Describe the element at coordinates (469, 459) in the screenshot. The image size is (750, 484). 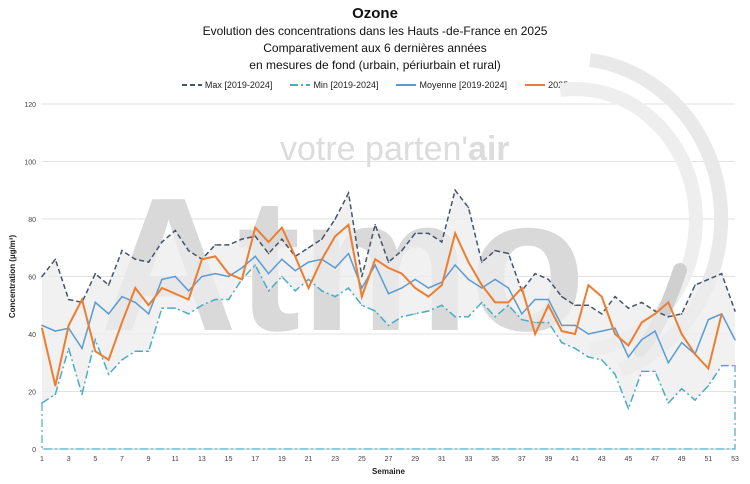
I see `x-tick-label: 33` at that location.